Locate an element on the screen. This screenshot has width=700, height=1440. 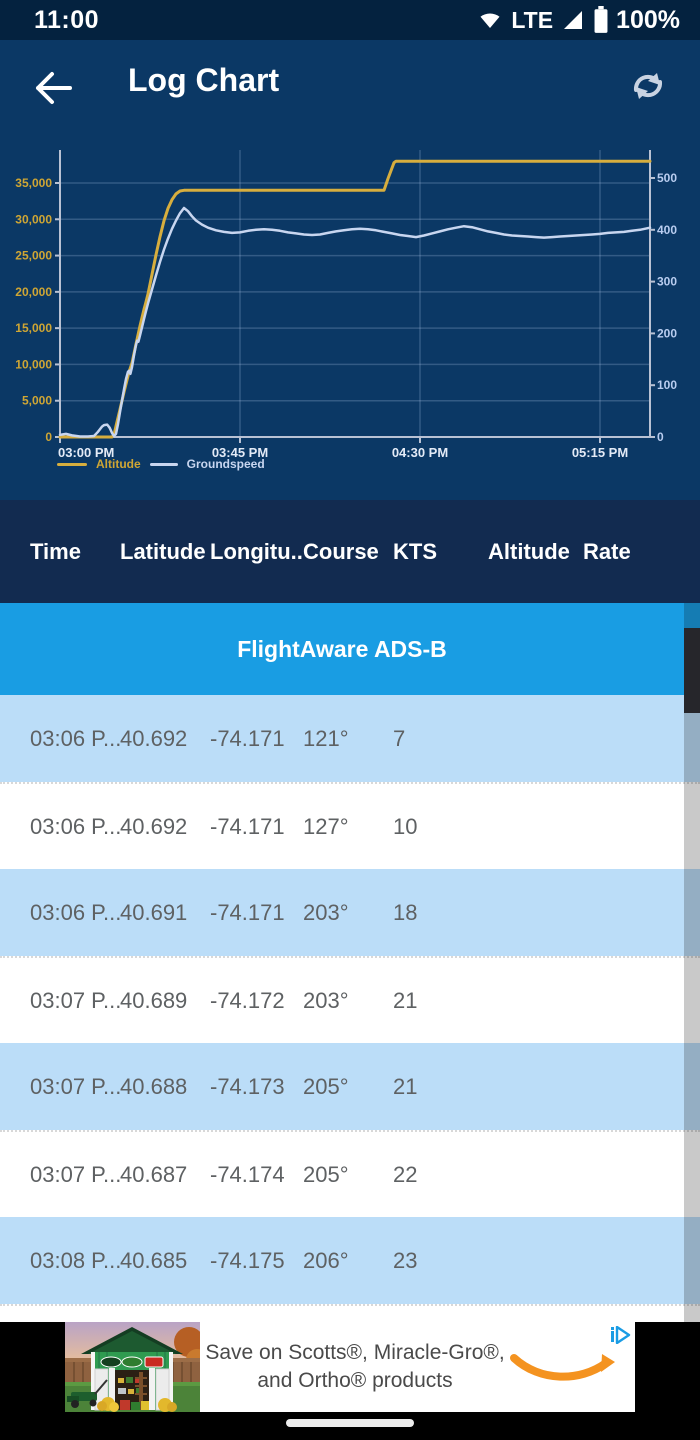
cell-kts: 23 is located at coordinates (405, 1260).